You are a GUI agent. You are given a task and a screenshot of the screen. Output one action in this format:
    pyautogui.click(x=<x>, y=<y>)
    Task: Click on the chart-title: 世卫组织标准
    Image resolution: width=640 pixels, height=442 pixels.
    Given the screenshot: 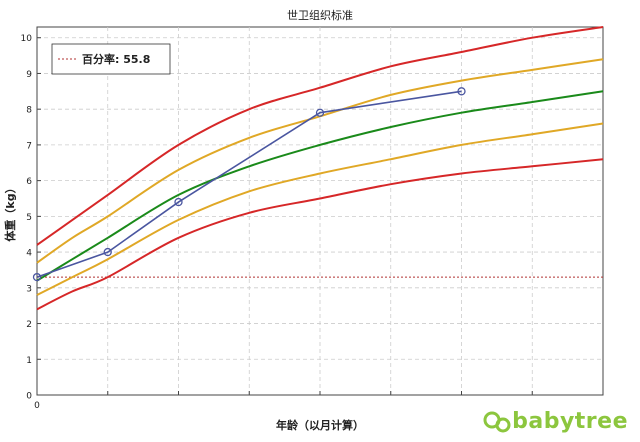 What is the action you would take?
    pyautogui.click(x=320, y=15)
    